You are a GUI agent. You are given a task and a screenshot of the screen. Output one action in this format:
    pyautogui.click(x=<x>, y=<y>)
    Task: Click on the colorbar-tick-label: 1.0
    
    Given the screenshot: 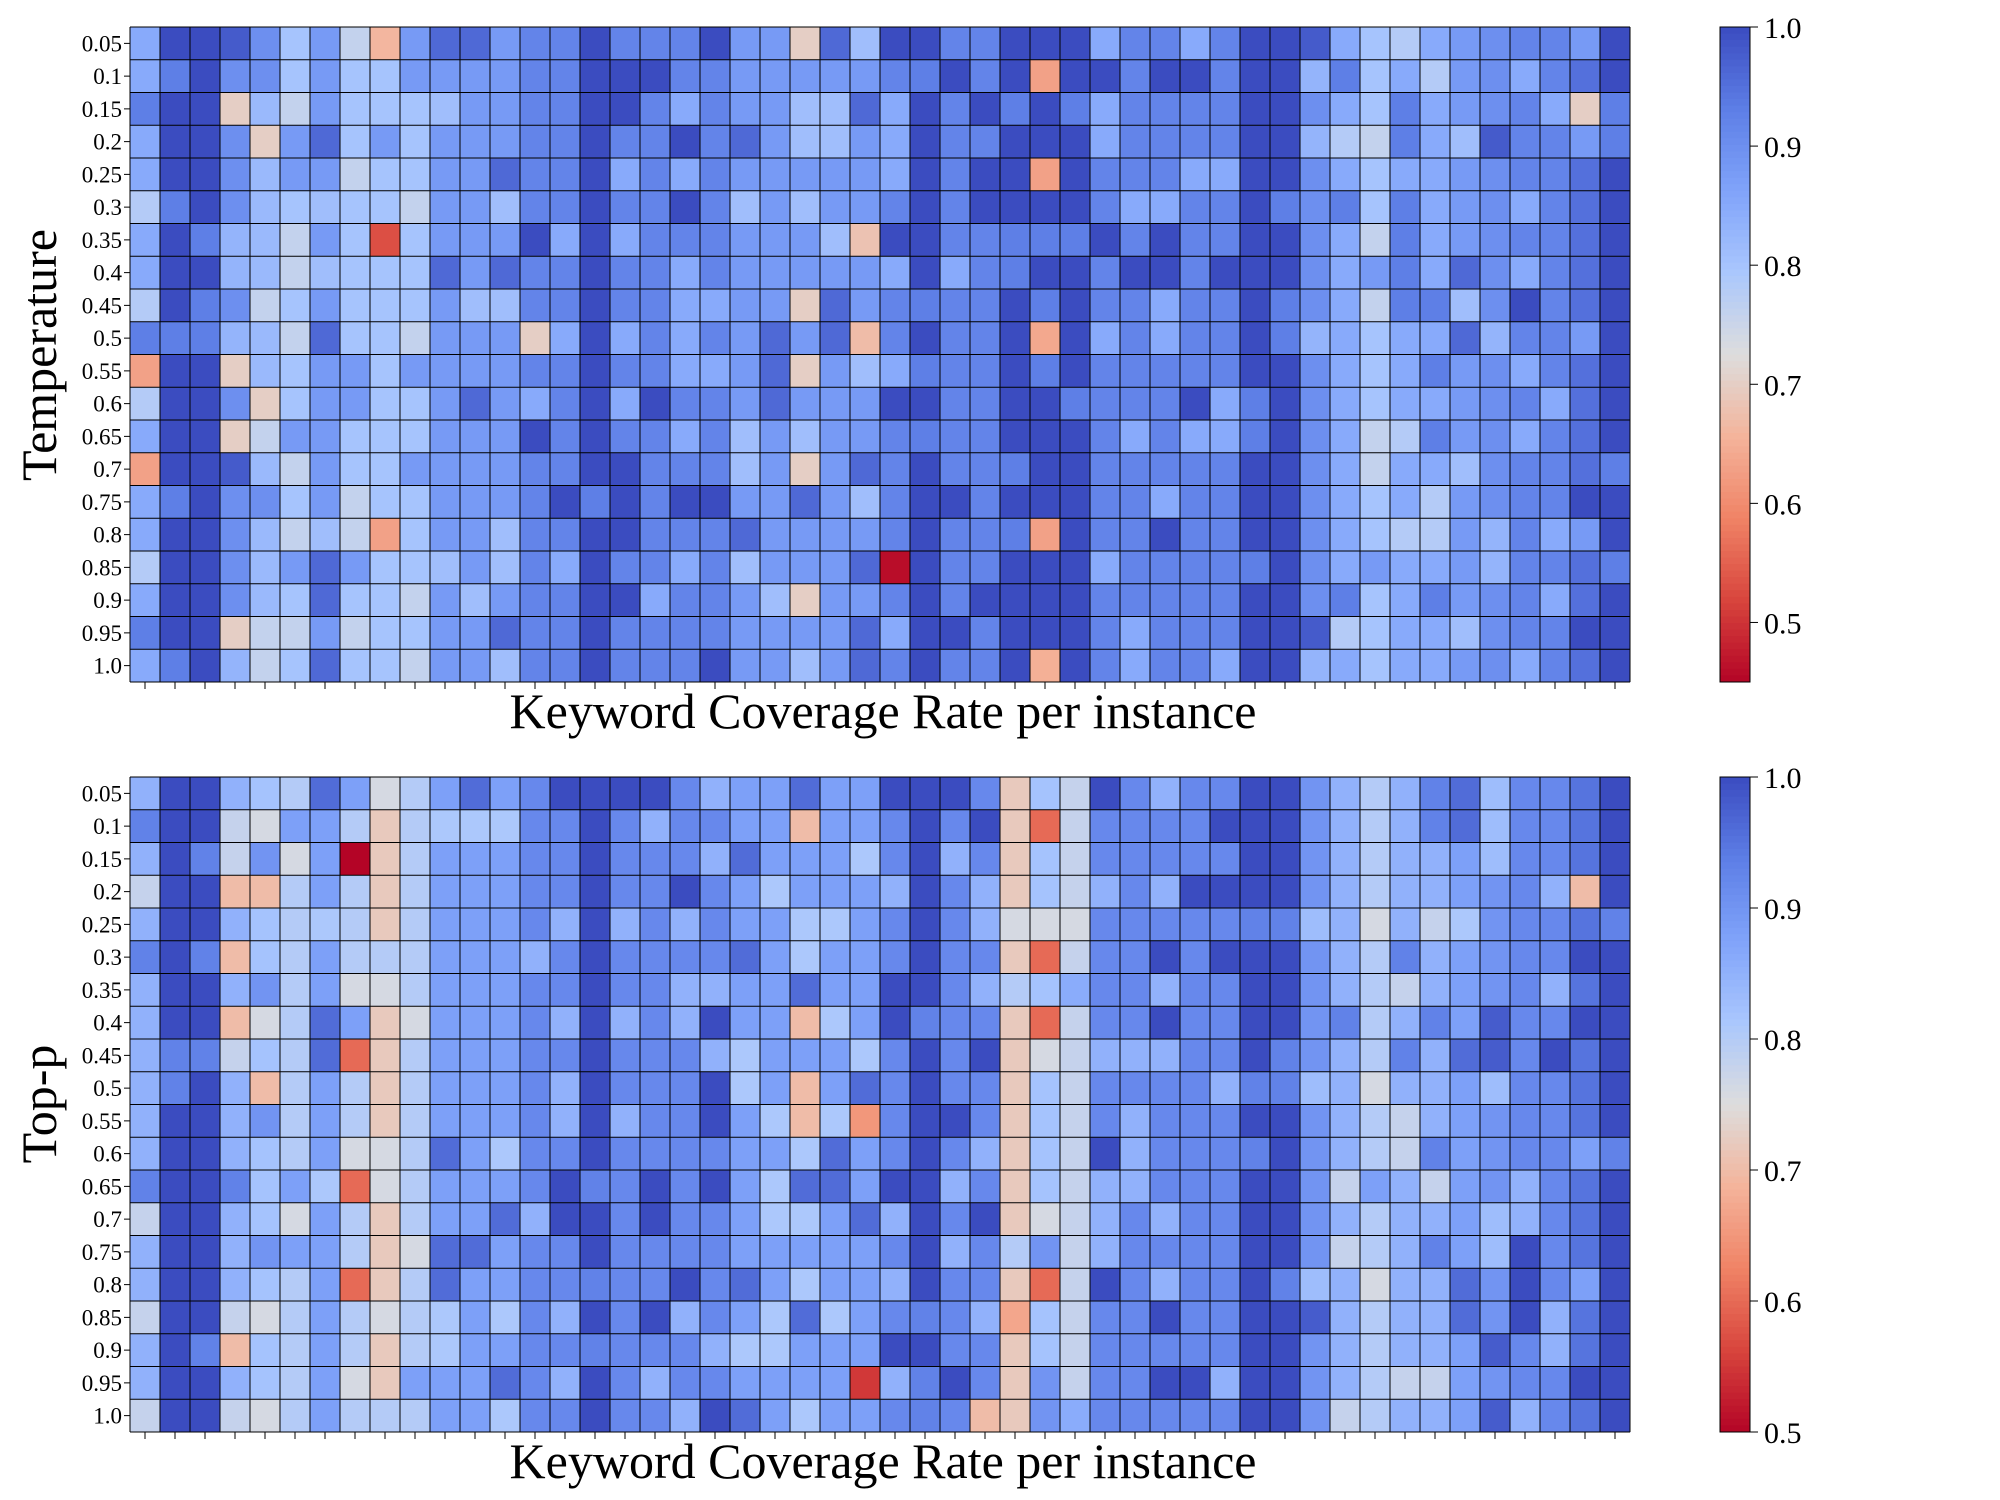 What is the action you would take?
    pyautogui.click(x=1783, y=28)
    